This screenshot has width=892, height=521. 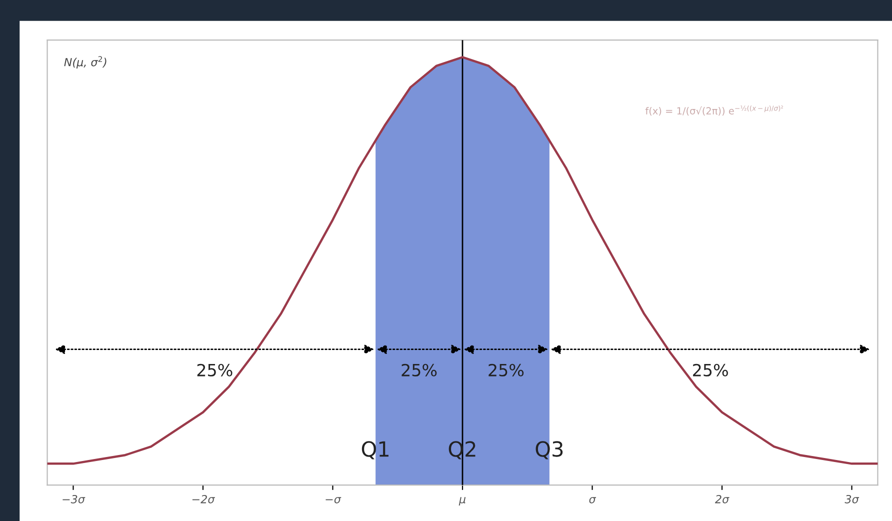 I want to click on x-tick-label: −3σ, so click(x=74, y=499).